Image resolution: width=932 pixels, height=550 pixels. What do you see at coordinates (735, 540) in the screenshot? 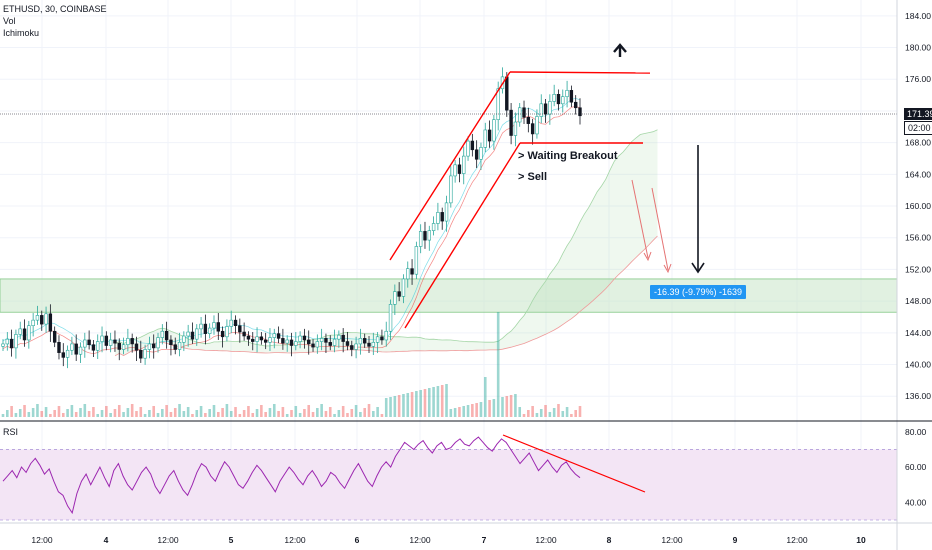
I see `time-tick-label: 9` at bounding box center [735, 540].